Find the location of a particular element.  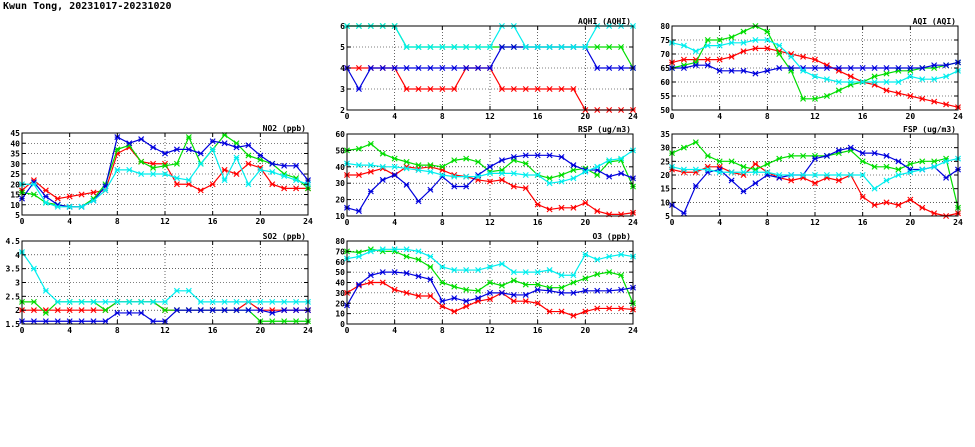

aqhi-y-tick-label: 3 is located at coordinates (342, 89).